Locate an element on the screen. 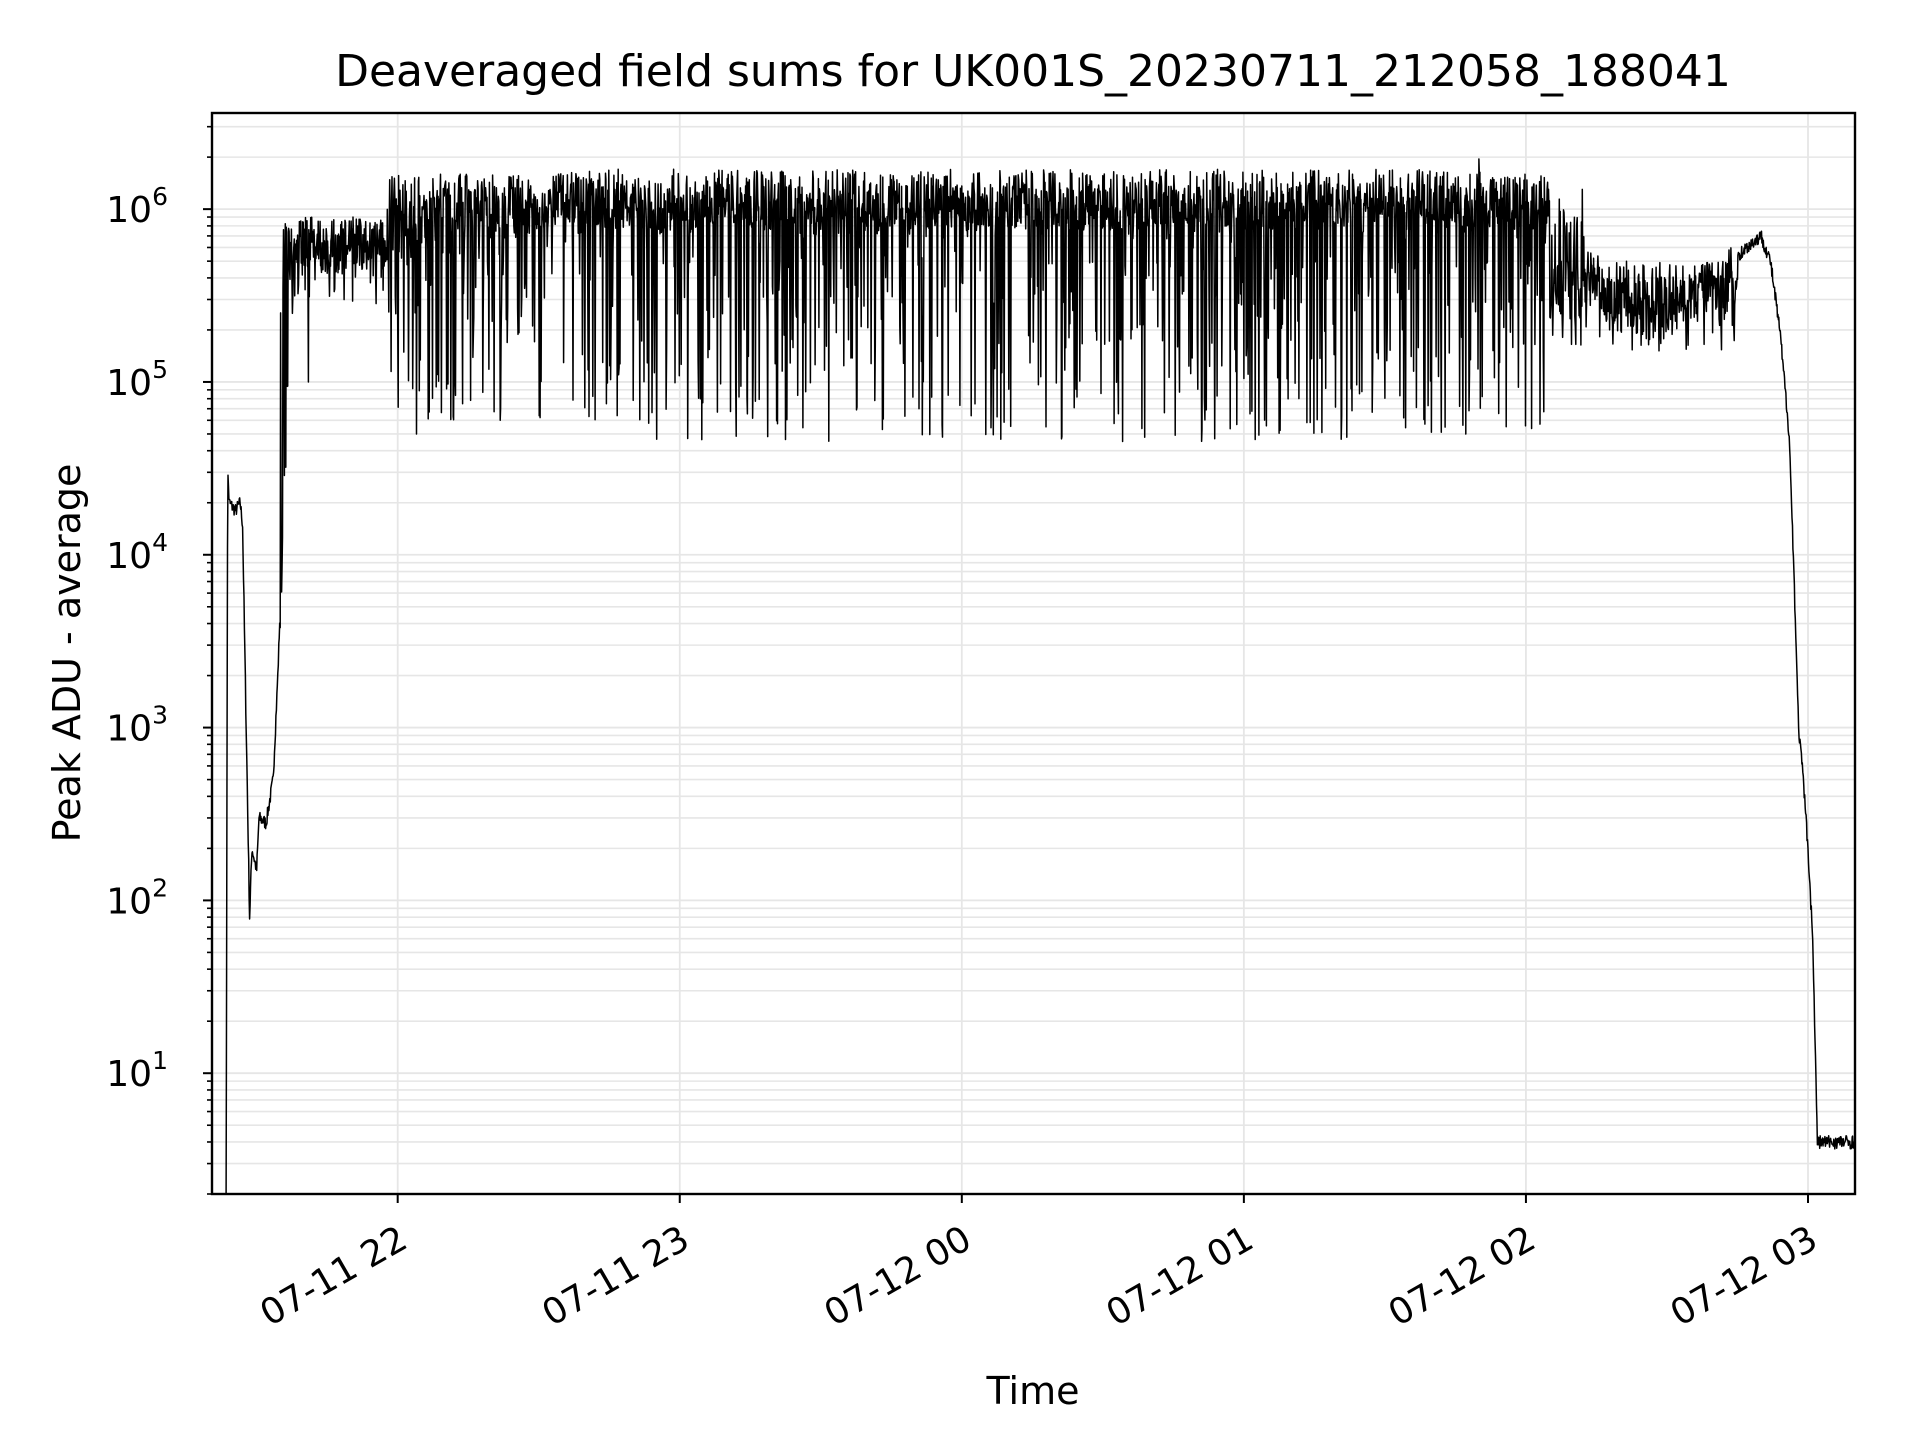  y-tick-label: 10⁶ is located at coordinates (137, 206).